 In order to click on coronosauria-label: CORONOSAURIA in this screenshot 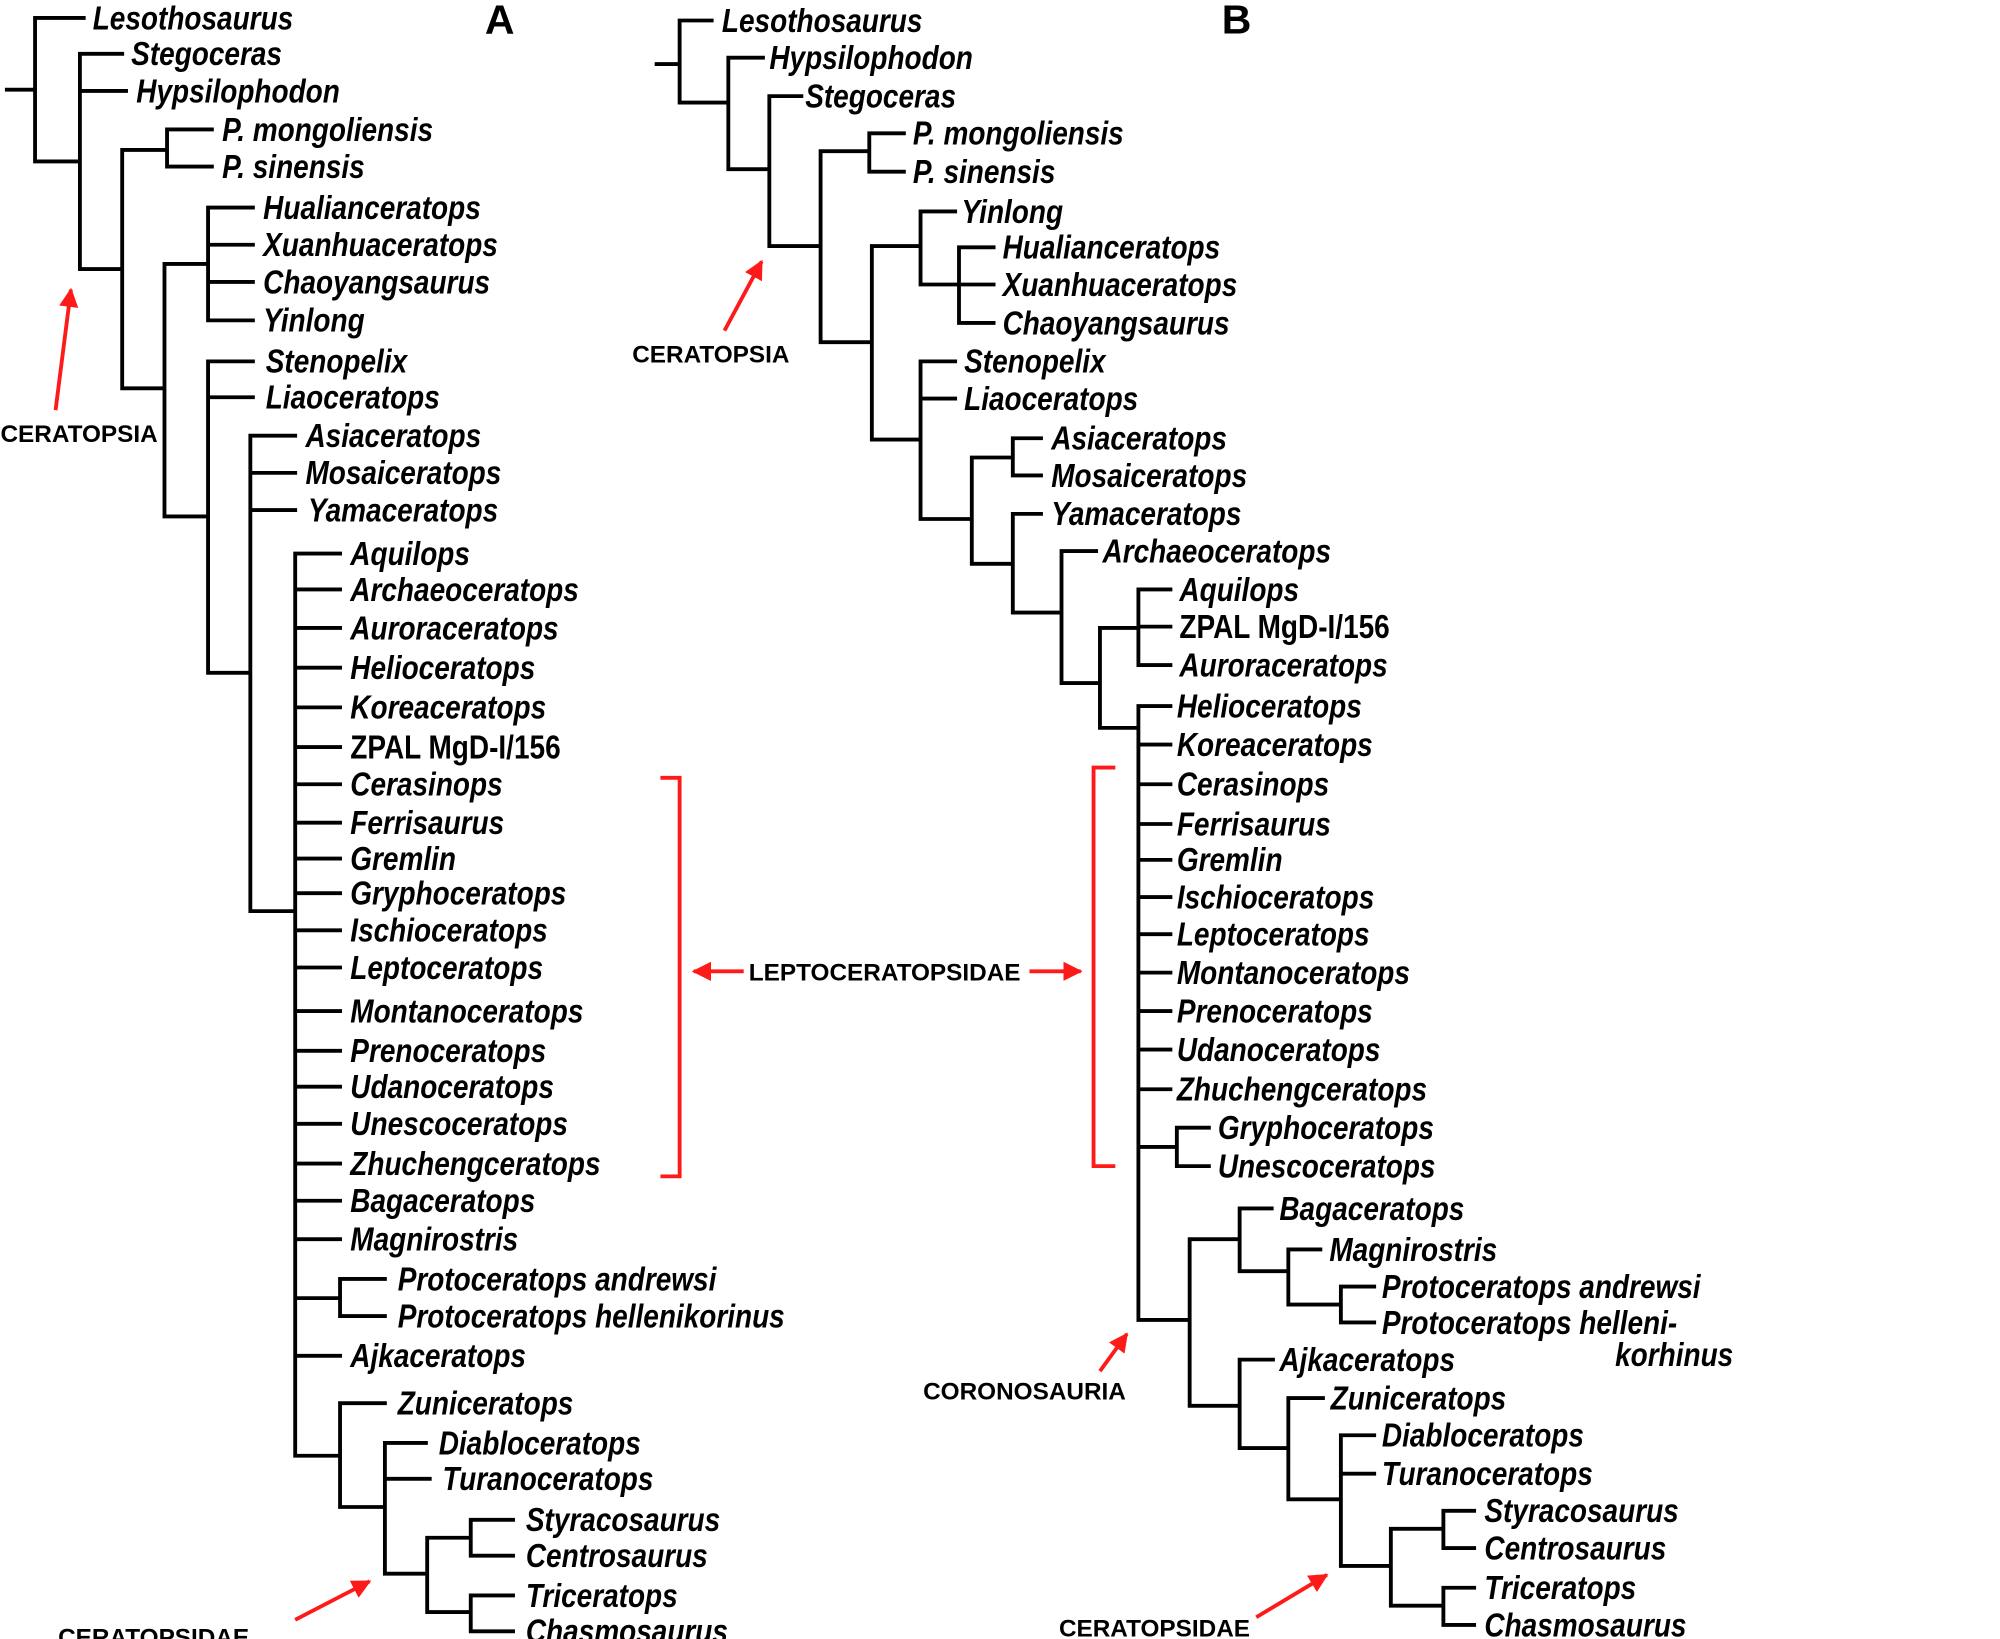, I will do `click(1024, 1391)`.